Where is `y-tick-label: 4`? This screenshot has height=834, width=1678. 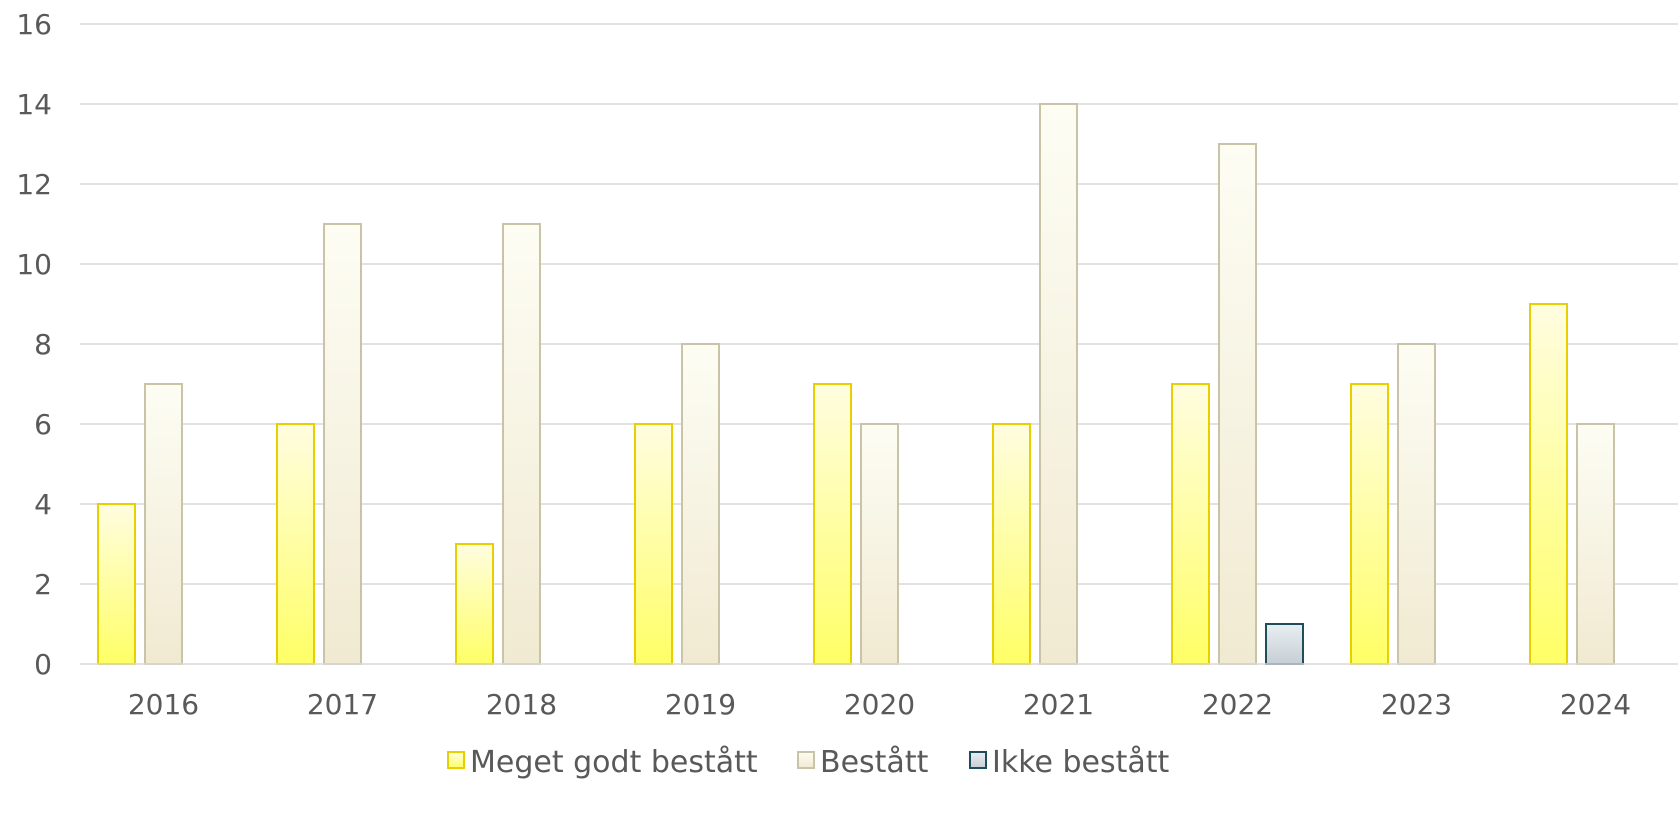 y-tick-label: 4 is located at coordinates (43, 504).